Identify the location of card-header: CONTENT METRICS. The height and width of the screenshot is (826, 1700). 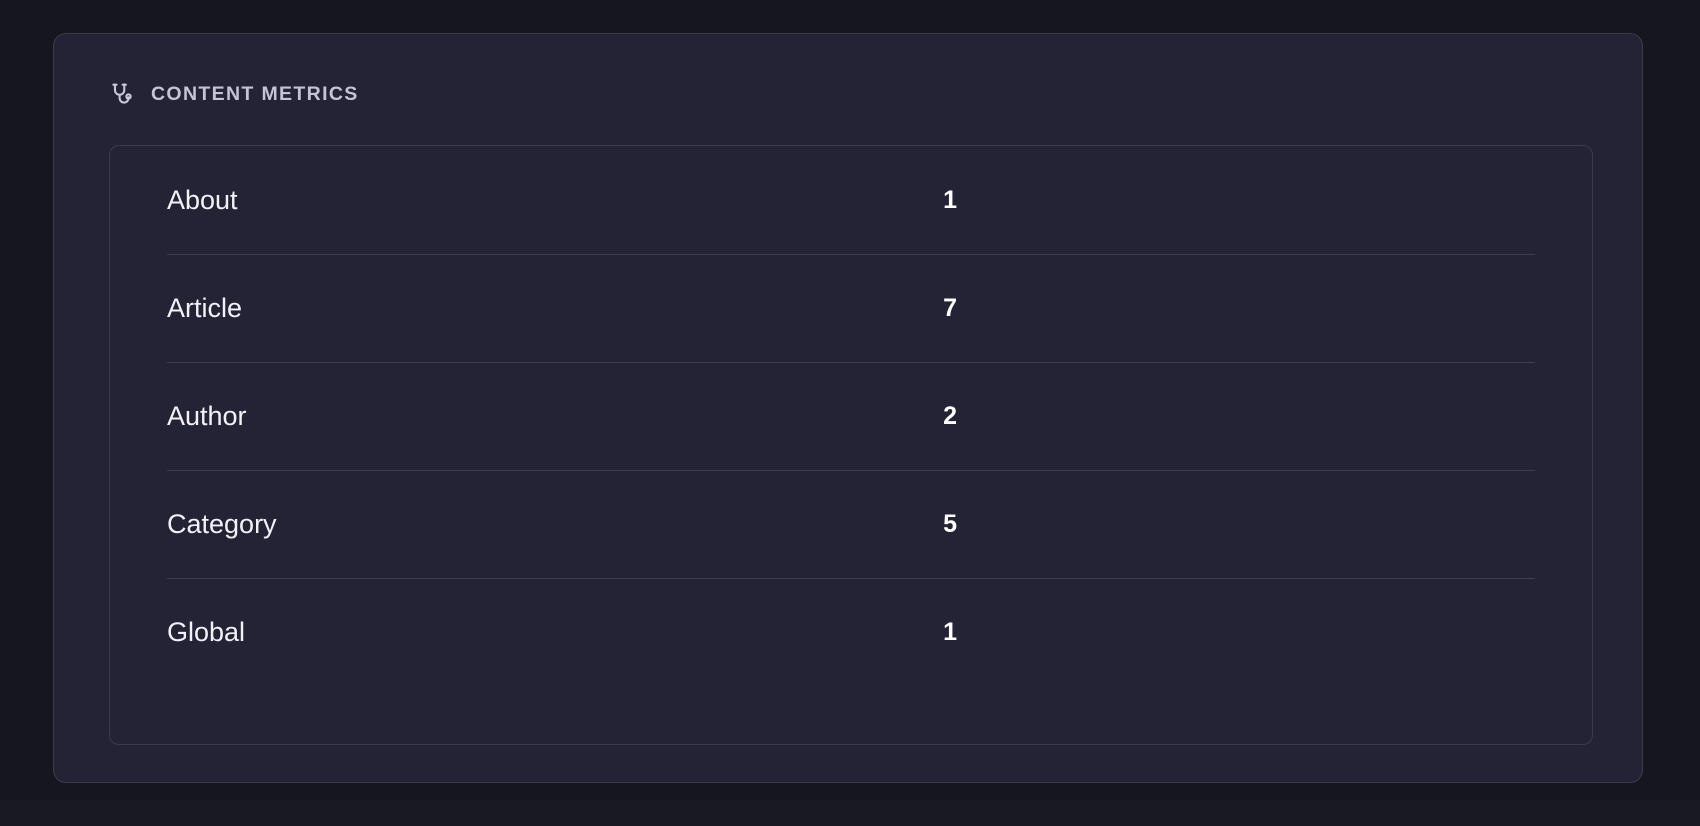
(234, 95).